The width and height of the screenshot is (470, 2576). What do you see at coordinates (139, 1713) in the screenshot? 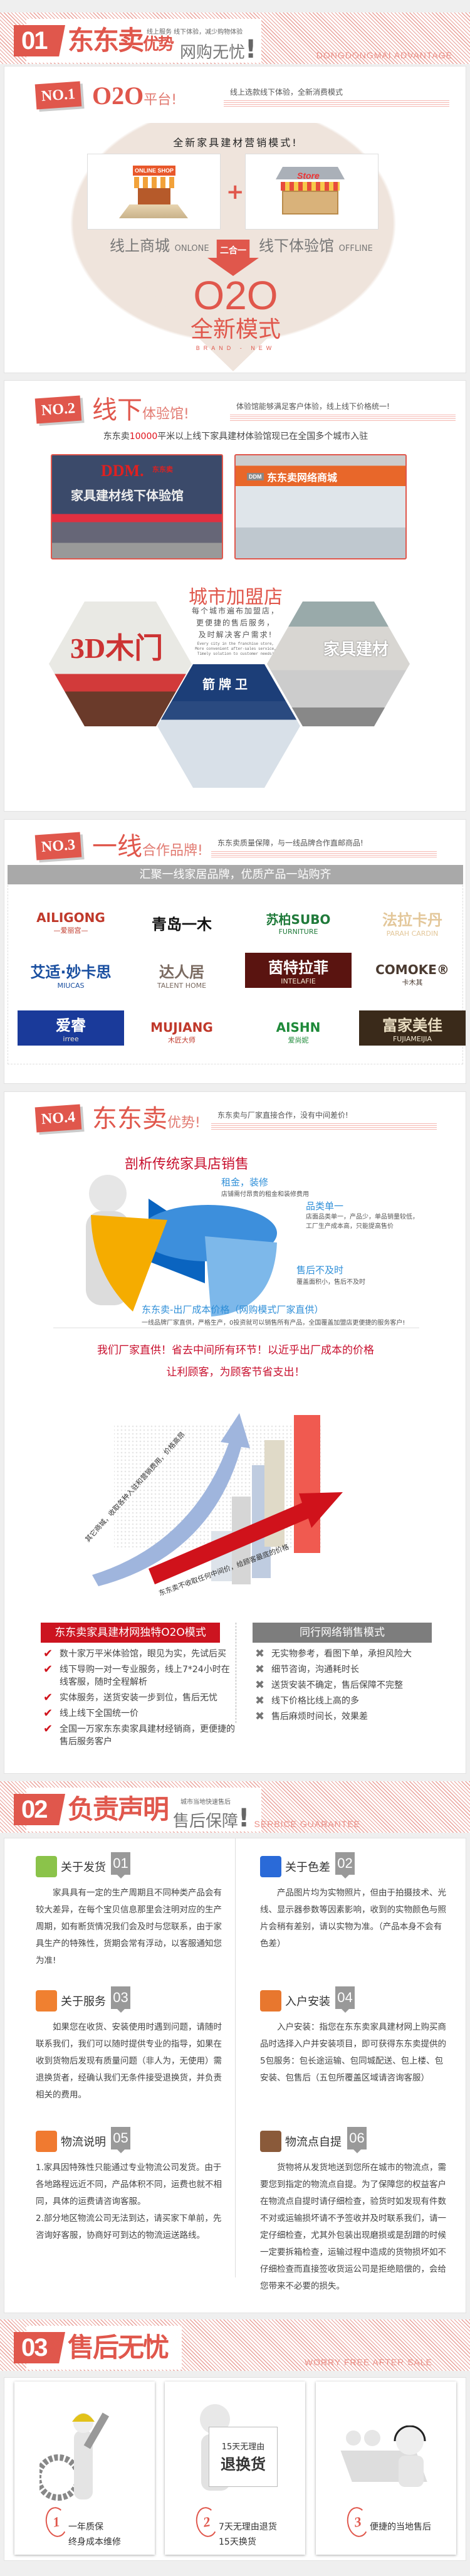
I see `compare-item: ✔ 线上线下全国统一价` at bounding box center [139, 1713].